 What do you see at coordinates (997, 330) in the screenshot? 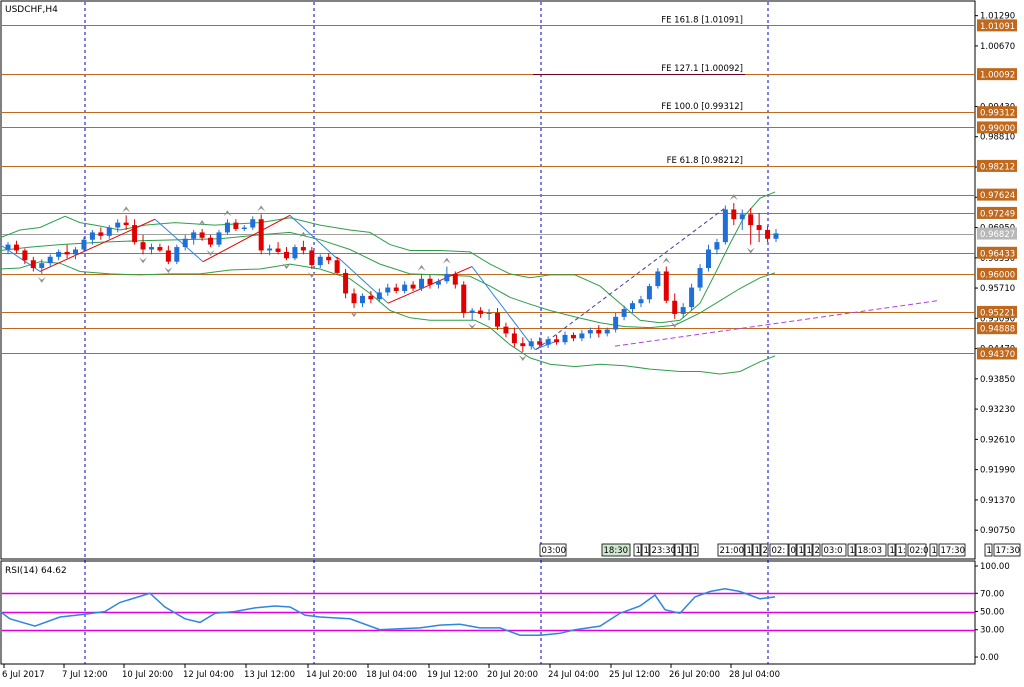
I see `level-tag-label: 0.94888` at bounding box center [997, 330].